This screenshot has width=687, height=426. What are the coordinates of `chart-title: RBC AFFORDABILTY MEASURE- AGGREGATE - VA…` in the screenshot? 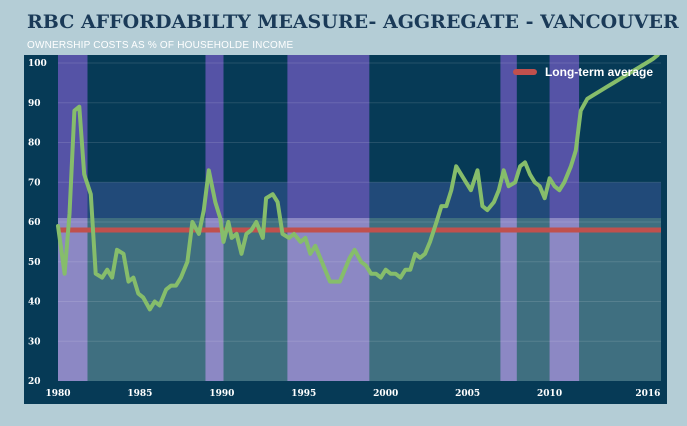 It's located at (353, 22).